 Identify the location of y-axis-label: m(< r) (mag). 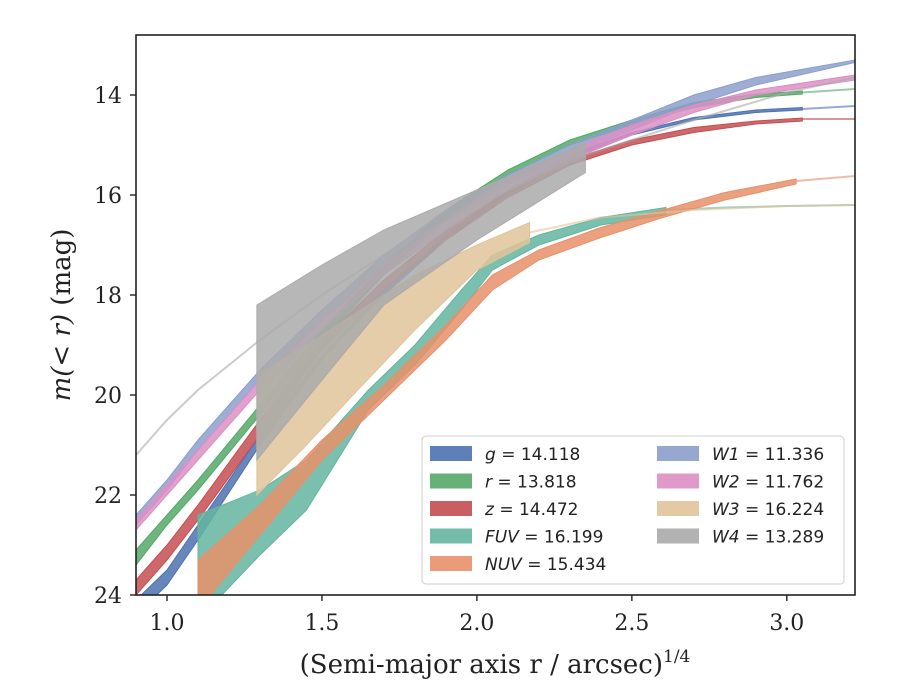
(62, 315).